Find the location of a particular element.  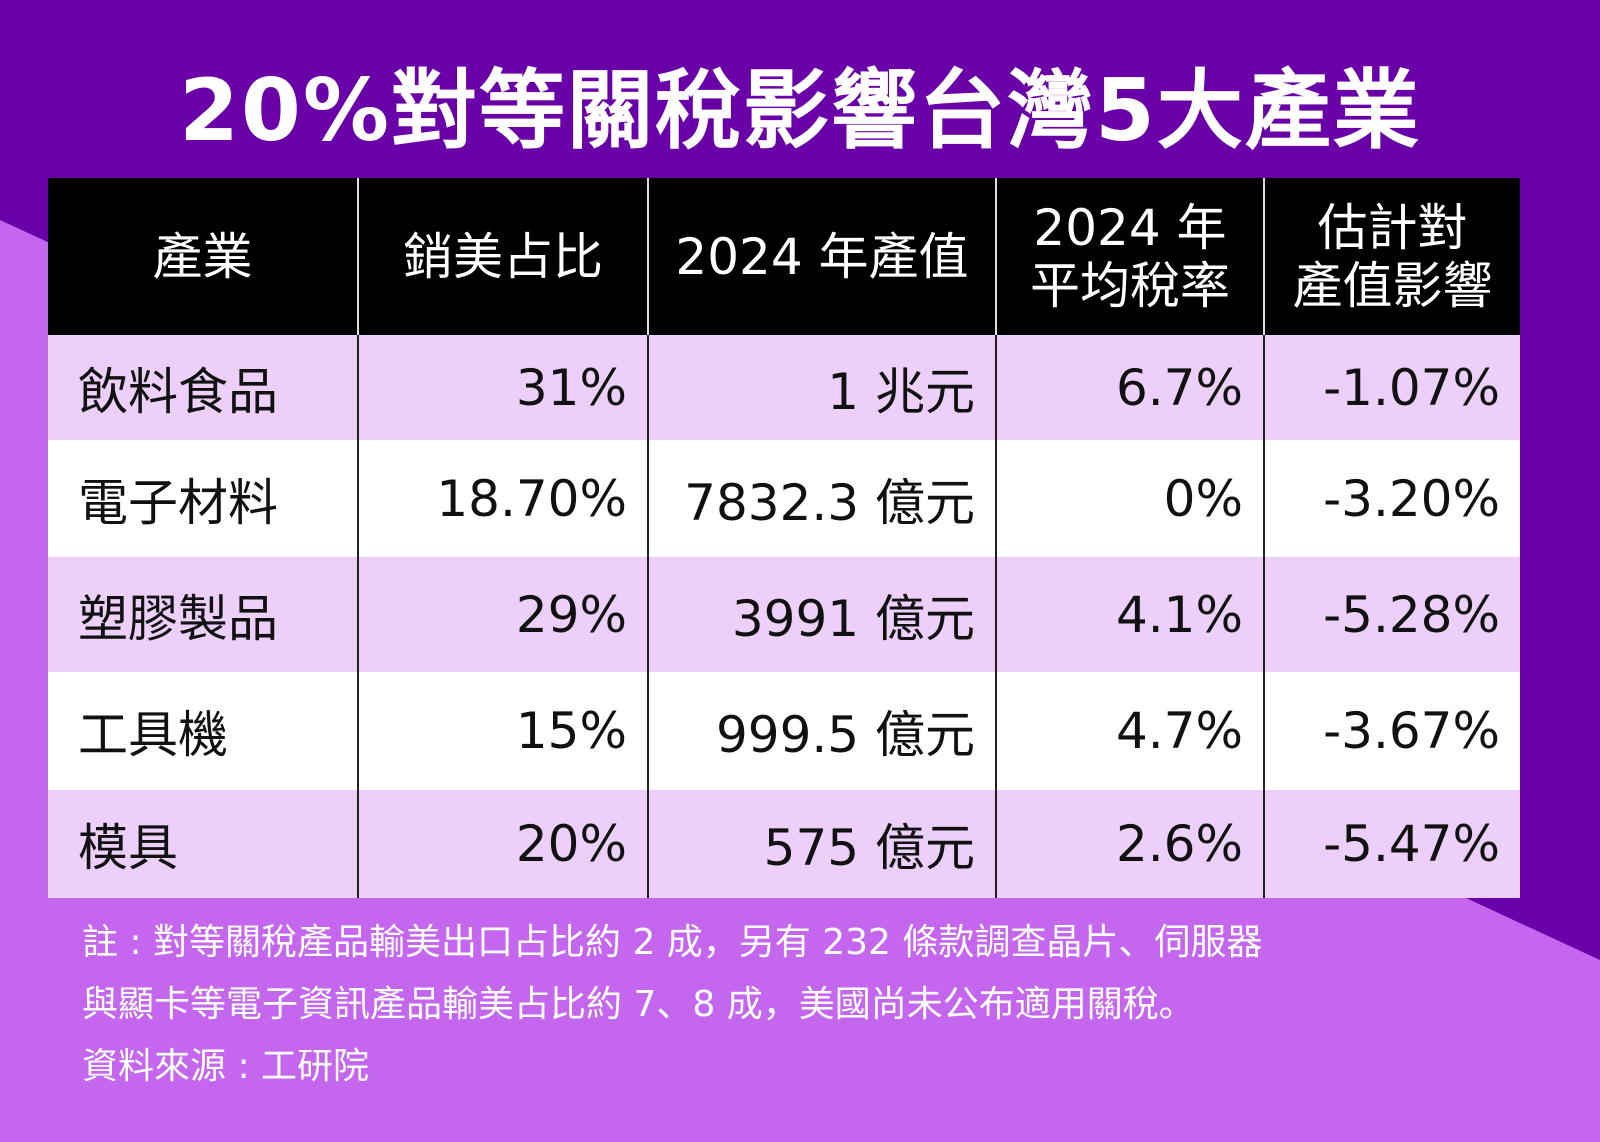

value-cell: 575 億元 is located at coordinates (821, 844).